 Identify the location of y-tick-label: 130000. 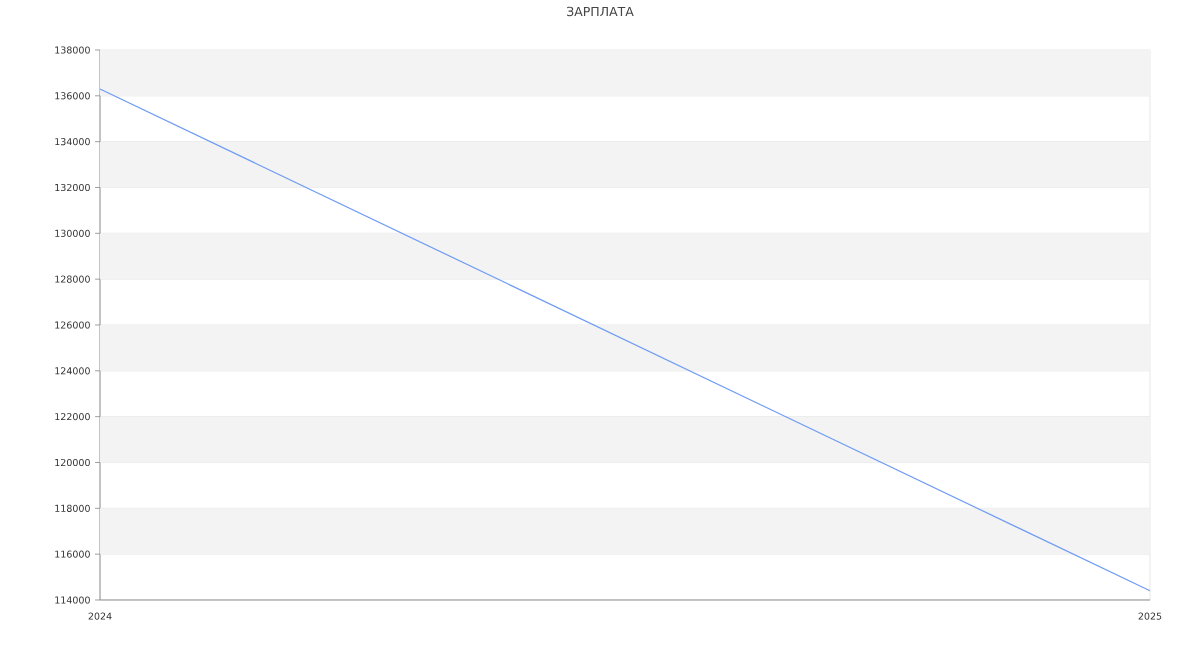
(72, 233).